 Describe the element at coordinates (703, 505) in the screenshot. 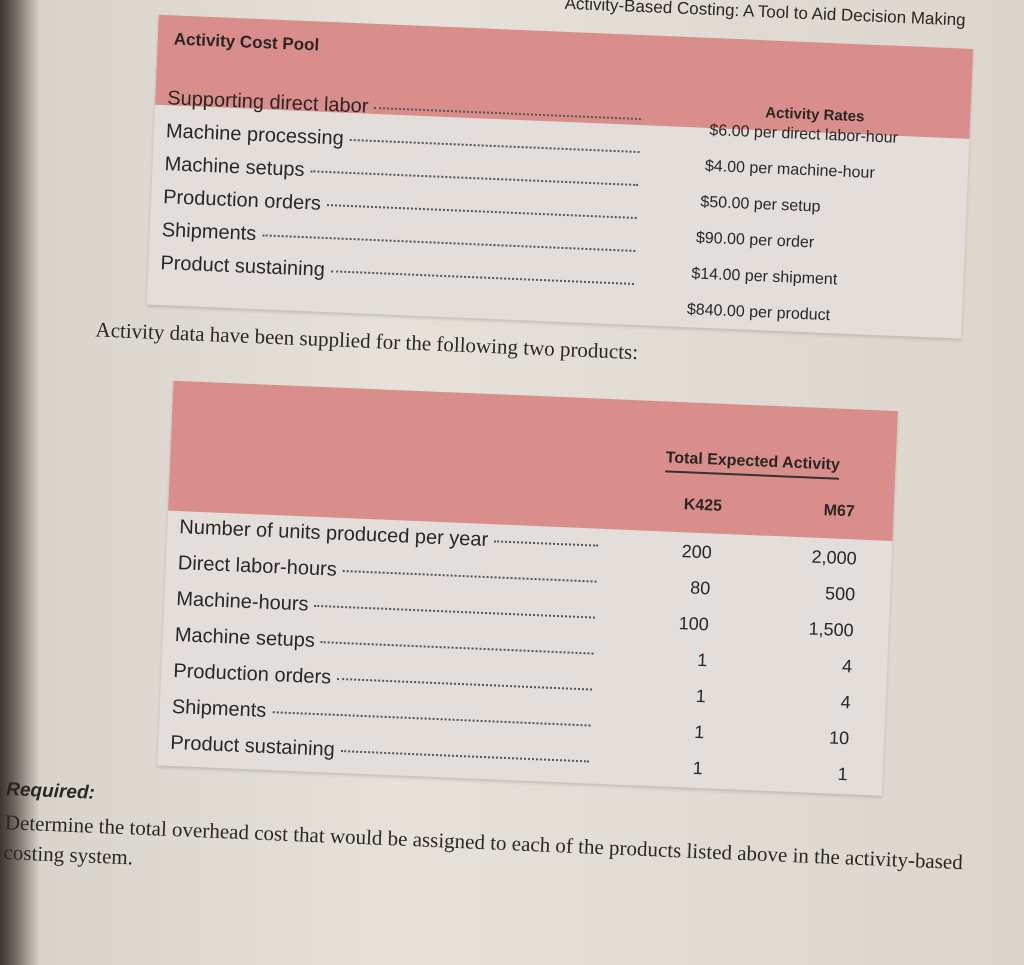

I see `column-header: K425` at that location.